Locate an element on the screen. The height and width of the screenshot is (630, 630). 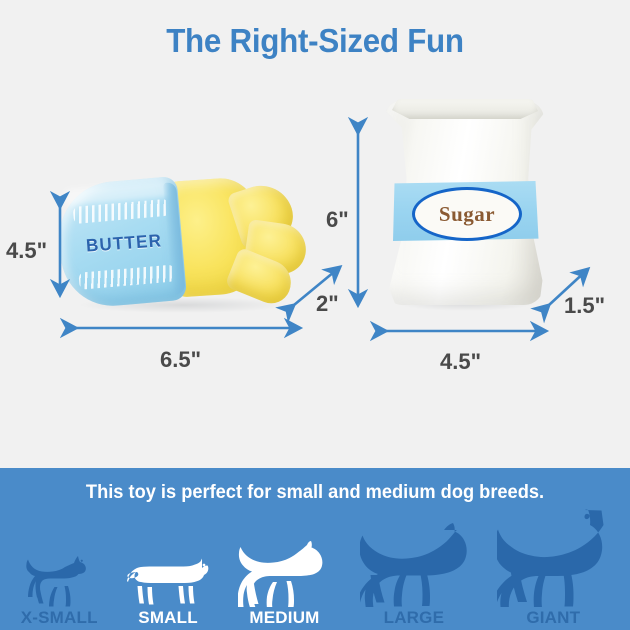
size-item-x-small: X-SMALL is located at coordinates (59, 571).